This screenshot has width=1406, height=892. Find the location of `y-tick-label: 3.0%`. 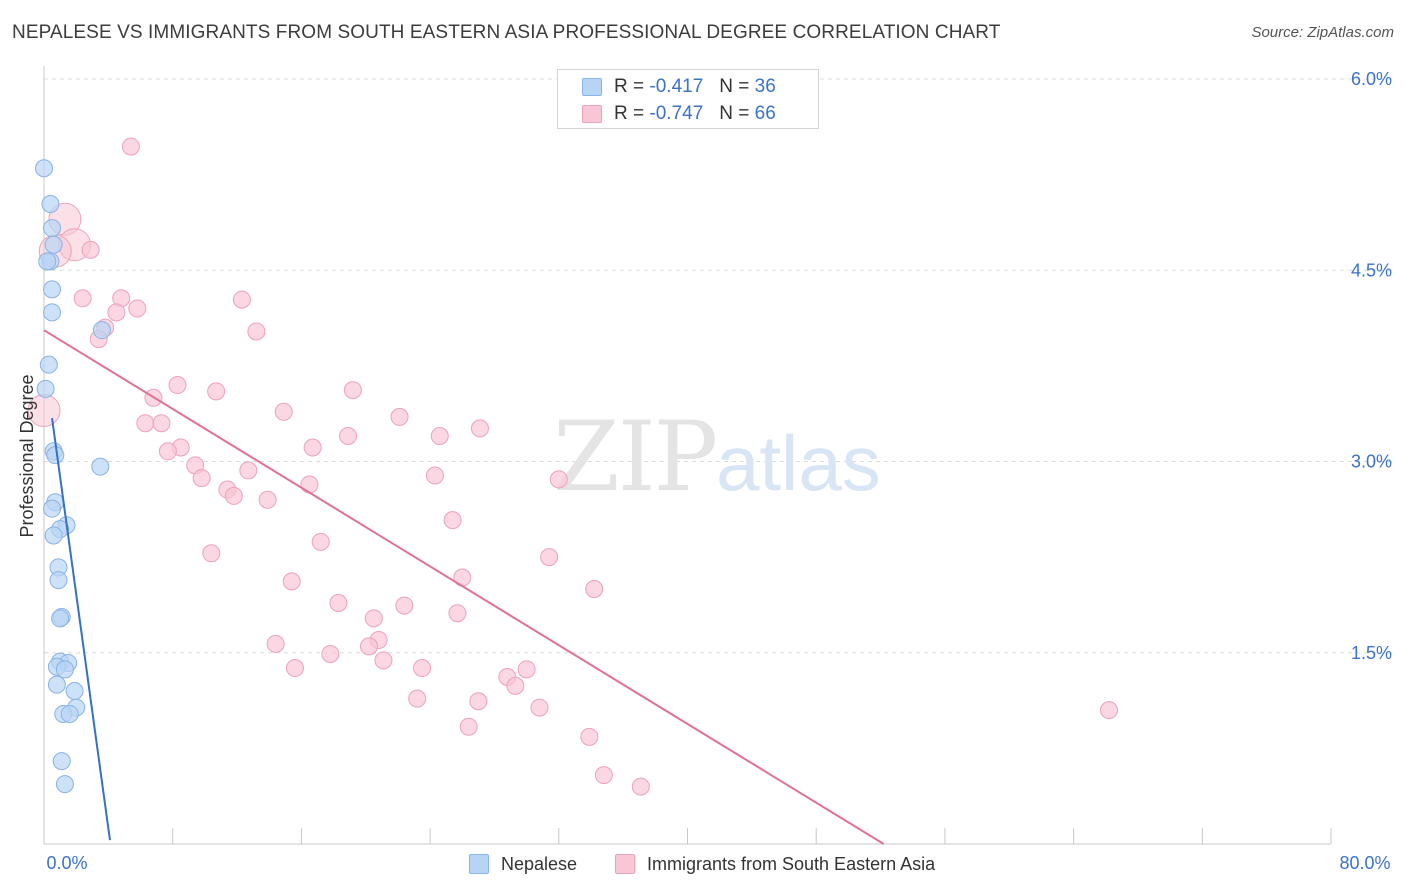

y-tick-label: 3.0% is located at coordinates (1371, 462).